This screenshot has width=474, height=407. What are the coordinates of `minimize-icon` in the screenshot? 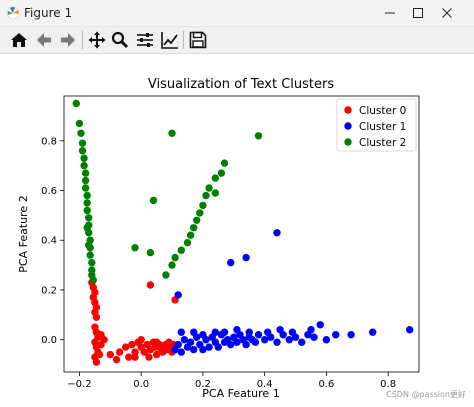 It's located at (390, 13).